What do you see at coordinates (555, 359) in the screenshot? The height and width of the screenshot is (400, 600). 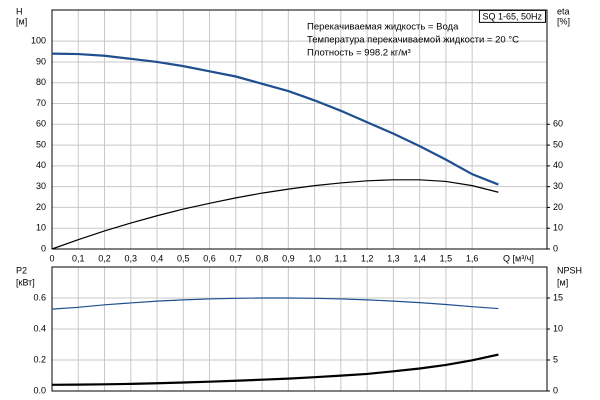 I see `y2-tick-label: 5` at bounding box center [555, 359].